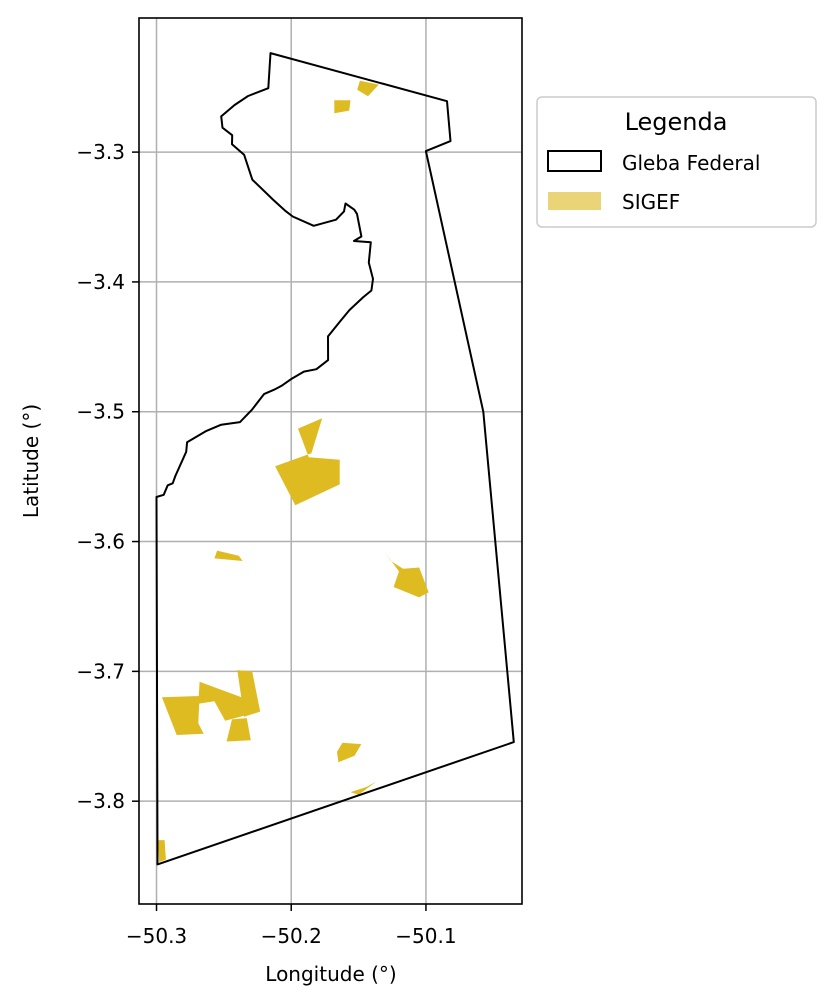  I want to click on y-tick-label: −3.4, so click(100, 282).